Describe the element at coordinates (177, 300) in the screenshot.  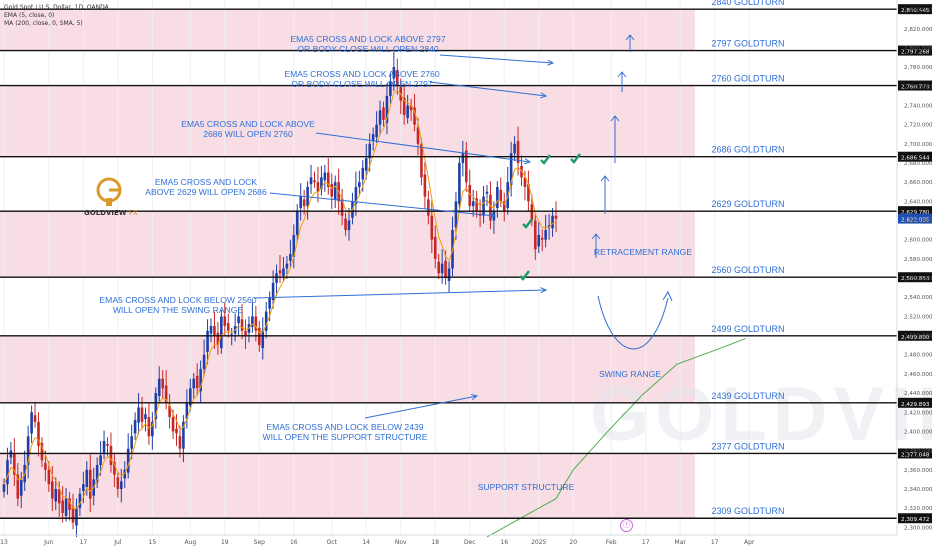
I see `annotation-text: EMA5 CROSS AND LOCK BELOW 2560` at that location.